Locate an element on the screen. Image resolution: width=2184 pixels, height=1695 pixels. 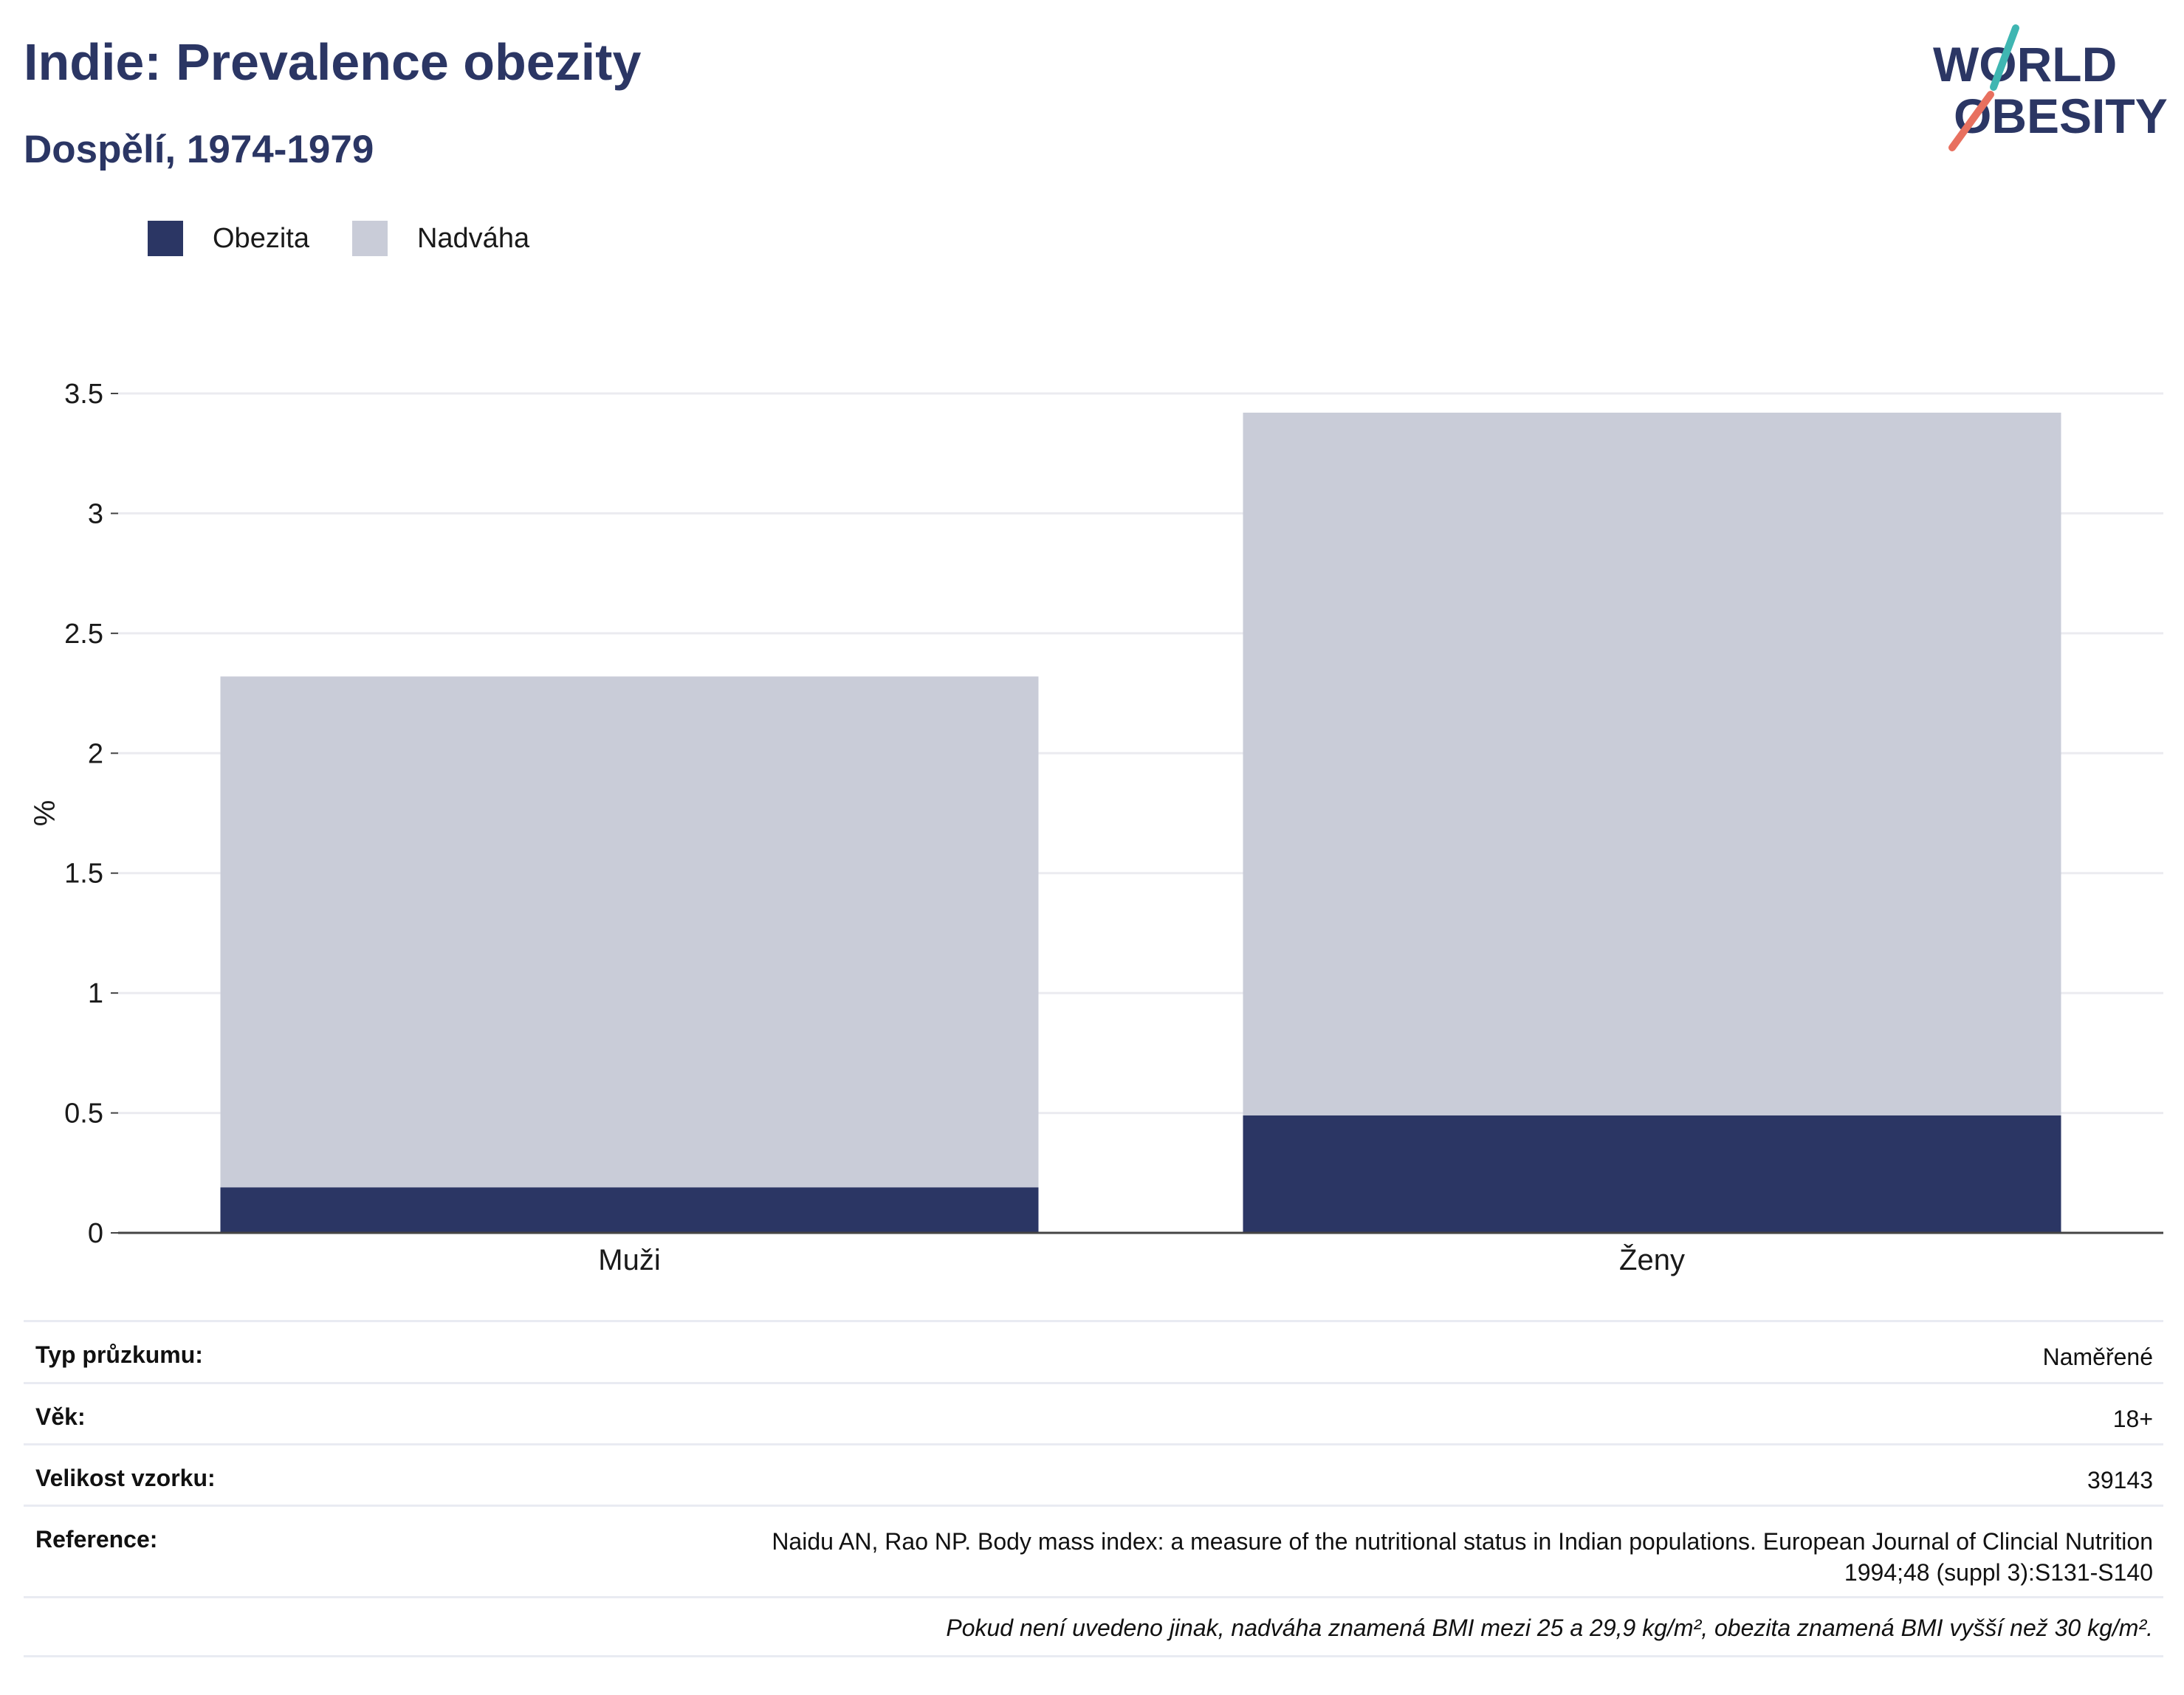
info-value: Naměřené is located at coordinates (2097, 1357).